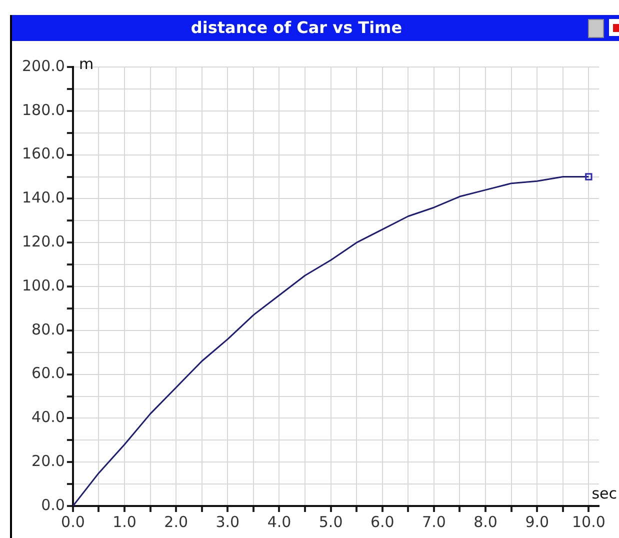  What do you see at coordinates (53, 505) in the screenshot?
I see `y-tick-label: 0.0` at bounding box center [53, 505].